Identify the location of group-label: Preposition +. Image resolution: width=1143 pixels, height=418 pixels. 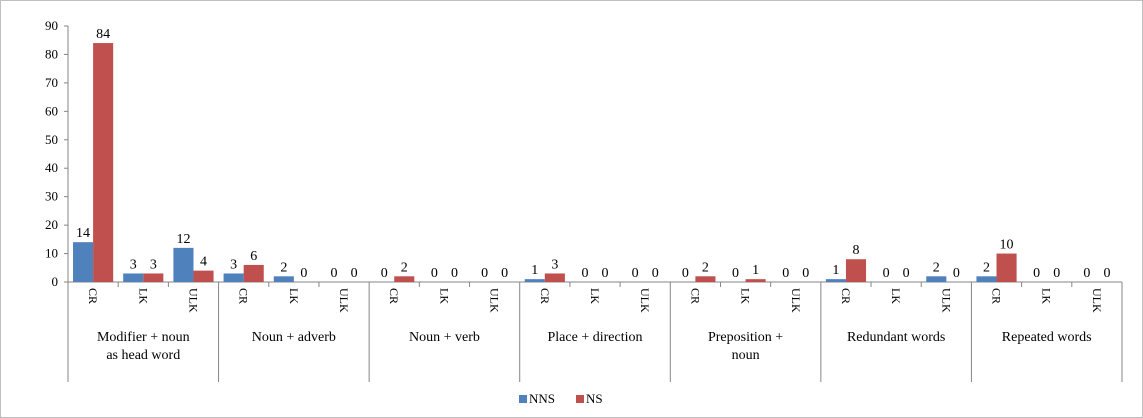
(745, 337).